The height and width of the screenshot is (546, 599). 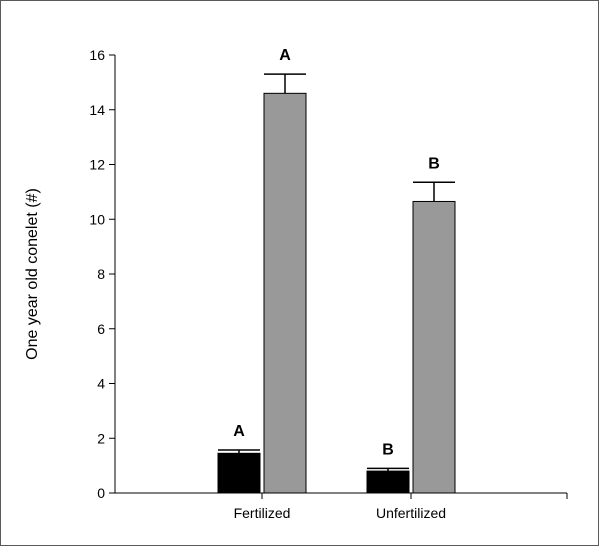 What do you see at coordinates (101, 438) in the screenshot?
I see `y-tick-label: 2` at bounding box center [101, 438].